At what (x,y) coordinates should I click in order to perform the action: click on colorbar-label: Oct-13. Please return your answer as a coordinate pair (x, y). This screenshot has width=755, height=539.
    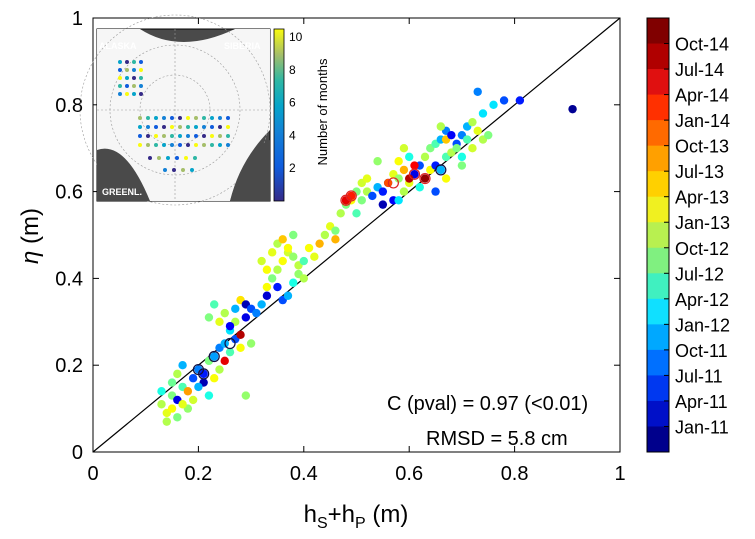
    Looking at the image, I should click on (702, 147).